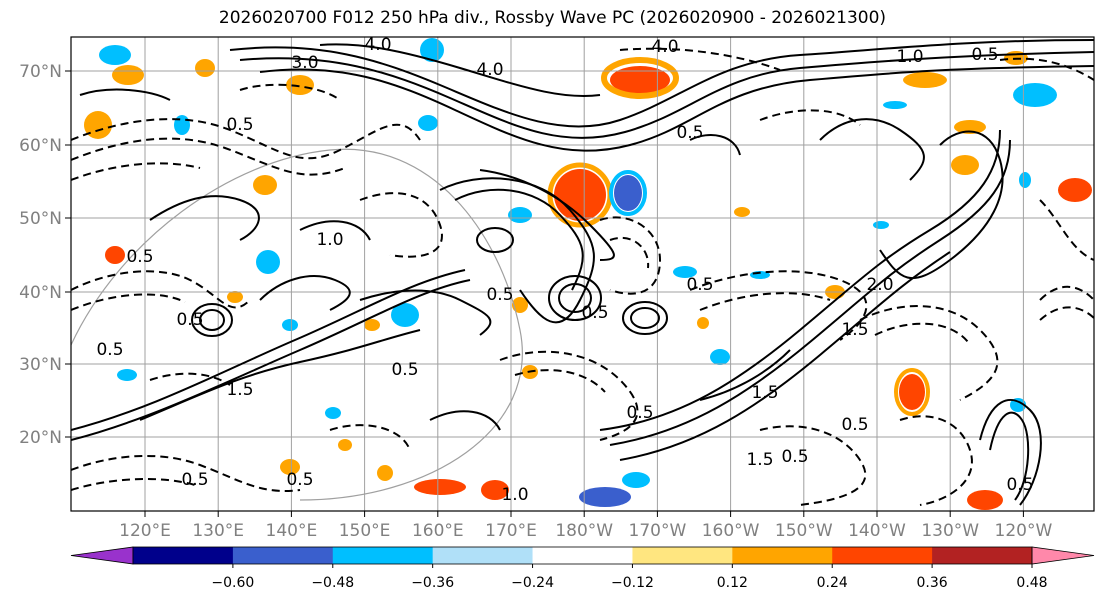 The height and width of the screenshot is (604, 1105). I want to click on lon-tick-label: 130°W, so click(950, 531).